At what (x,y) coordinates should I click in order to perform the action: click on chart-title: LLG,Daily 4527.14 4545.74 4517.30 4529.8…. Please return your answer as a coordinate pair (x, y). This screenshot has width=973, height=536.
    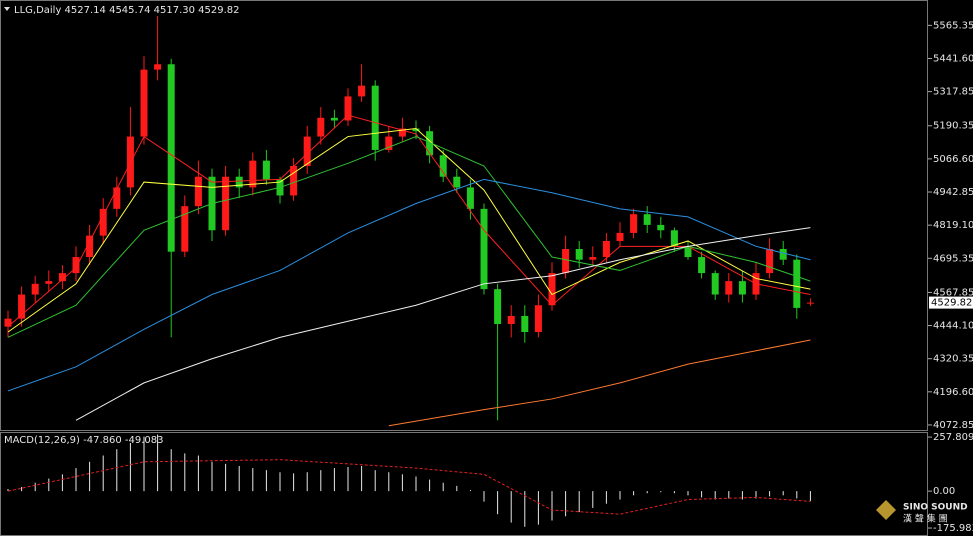
    Looking at the image, I should click on (127, 10).